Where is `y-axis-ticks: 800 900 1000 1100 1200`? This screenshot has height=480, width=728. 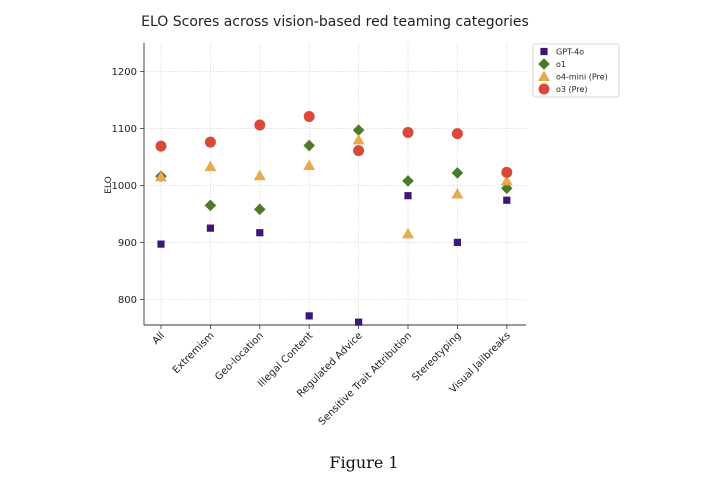 y-axis-ticks: 800 900 1000 1100 1200 is located at coordinates (128, 186).